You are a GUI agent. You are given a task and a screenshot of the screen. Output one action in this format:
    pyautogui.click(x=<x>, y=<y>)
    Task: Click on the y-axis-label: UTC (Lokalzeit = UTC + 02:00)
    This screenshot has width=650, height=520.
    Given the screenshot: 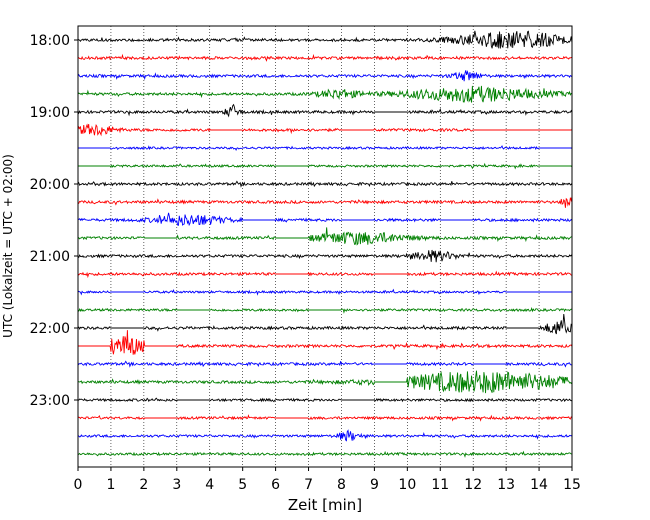 What is the action you would take?
    pyautogui.click(x=8, y=246)
    